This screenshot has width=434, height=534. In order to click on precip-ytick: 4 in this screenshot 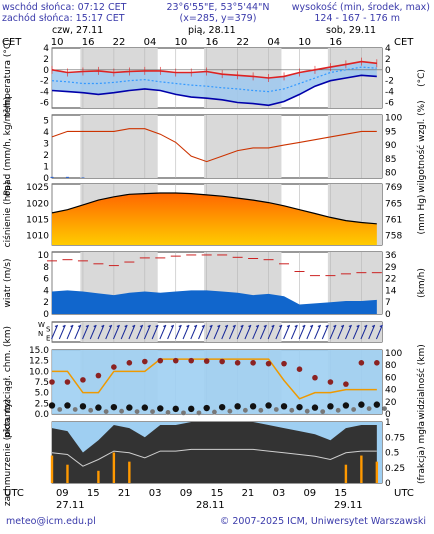, I will do `click(46, 133)`.